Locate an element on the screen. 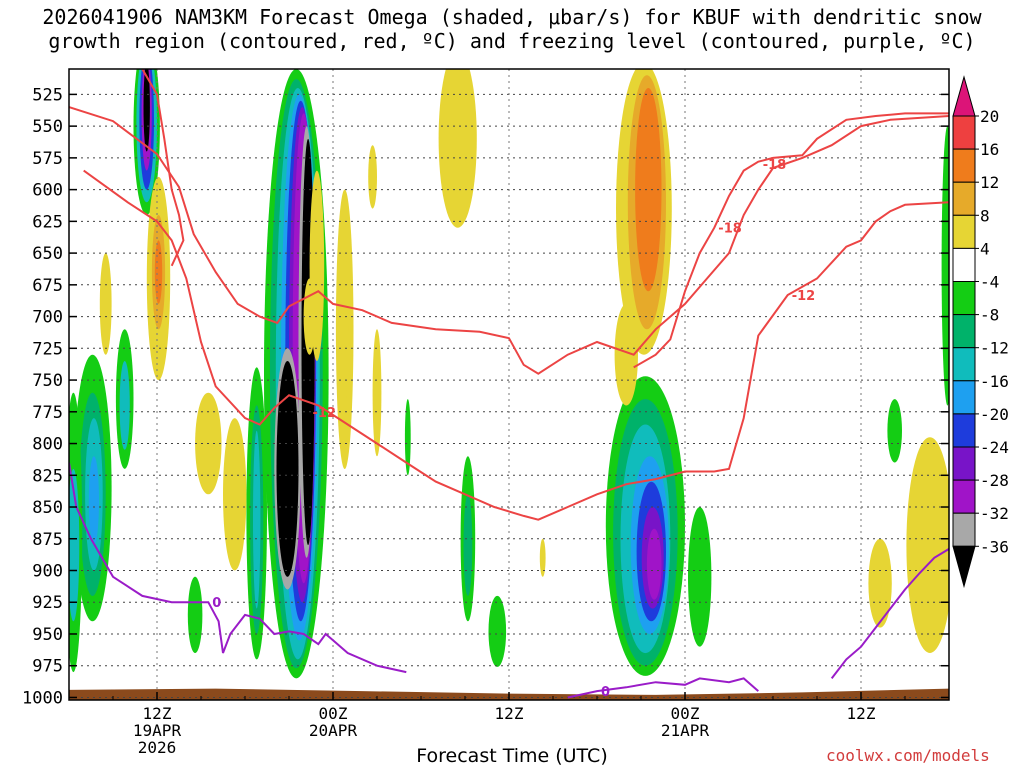 The height and width of the screenshot is (768, 1024). colorbar-label-11: -28 is located at coordinates (994, 480).